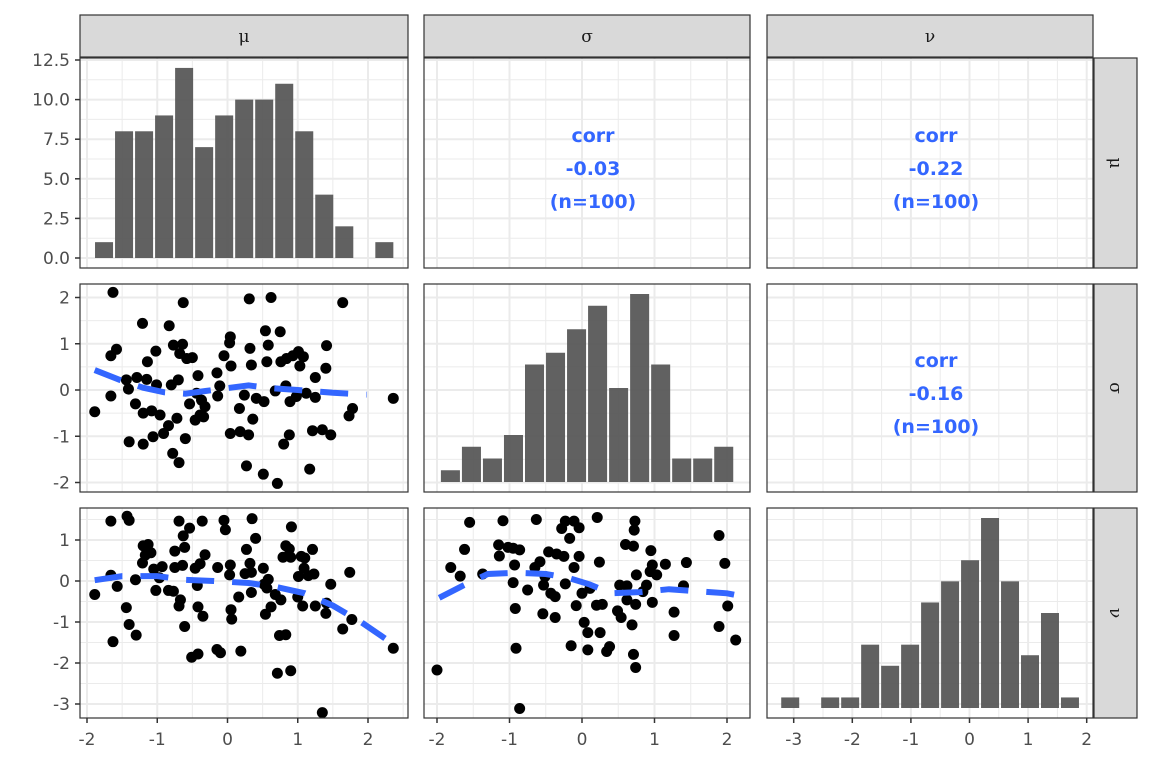  Describe the element at coordinates (64, 299) in the screenshot. I see `y-tick-label: 2` at that location.